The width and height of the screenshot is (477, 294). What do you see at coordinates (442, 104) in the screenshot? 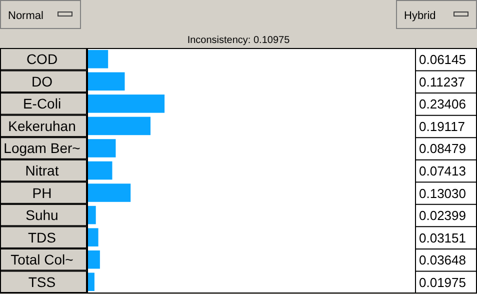
I see `data-label: 0.23406` at bounding box center [442, 104].